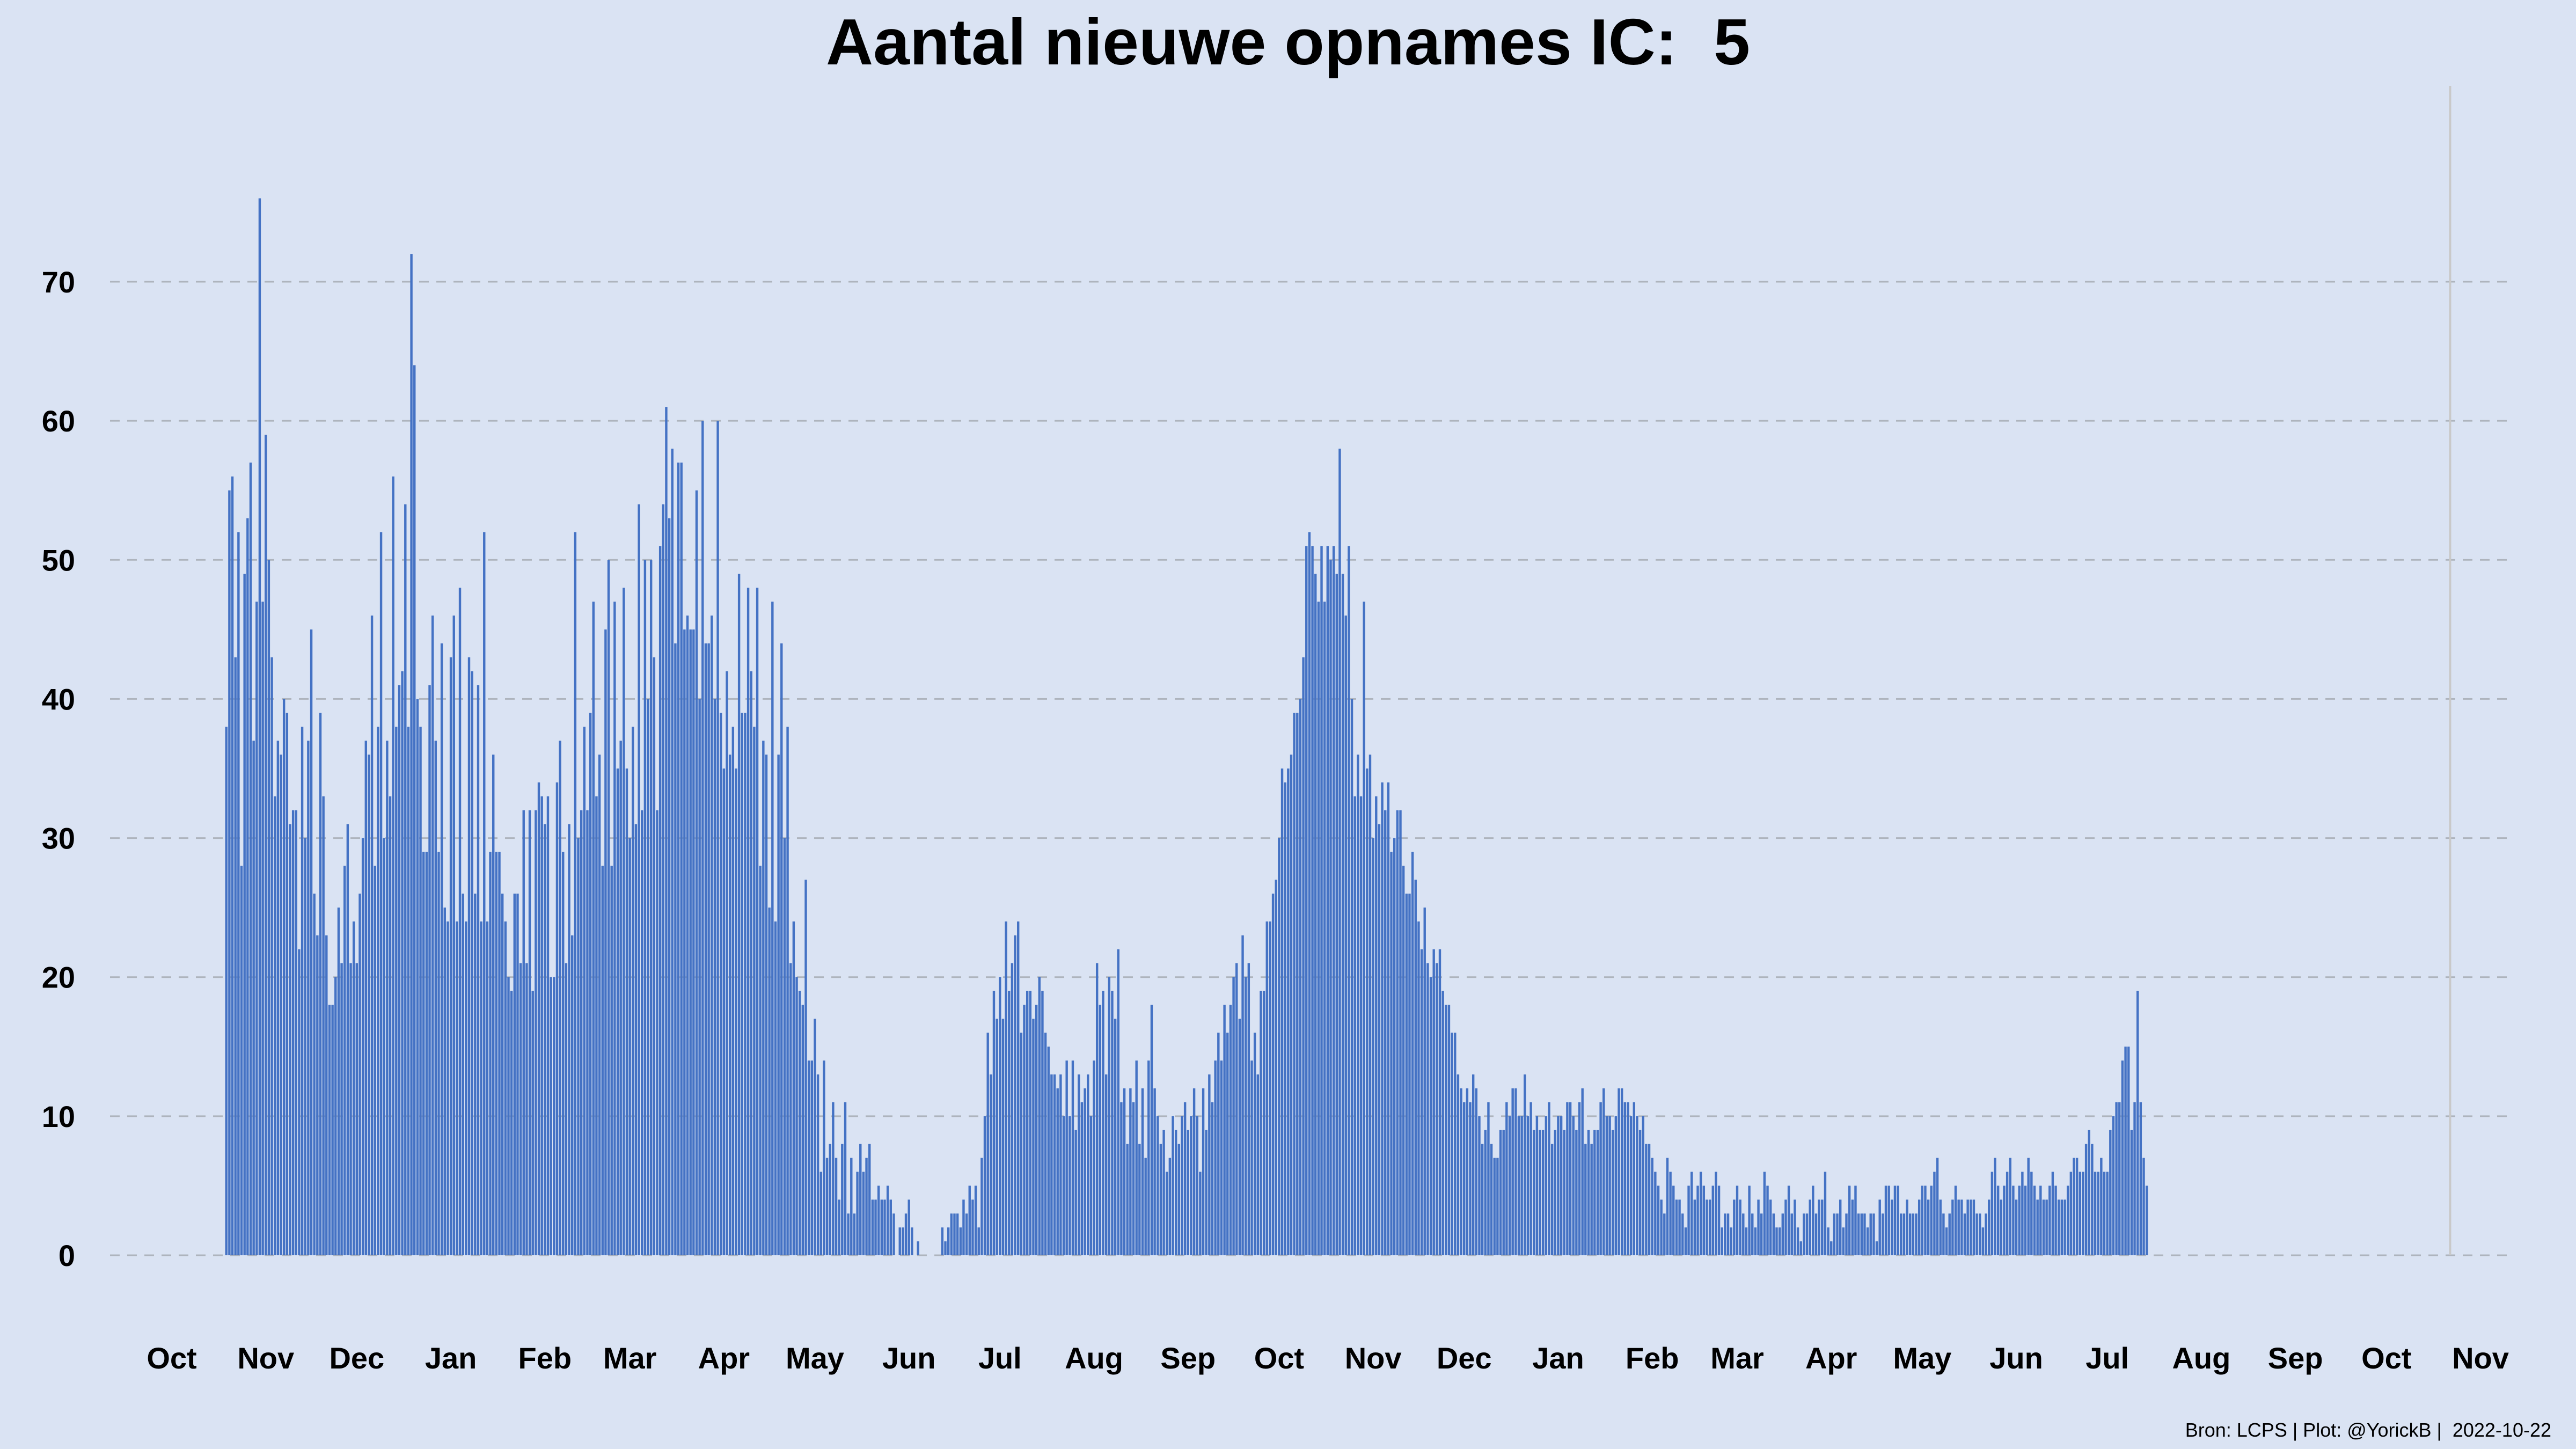 The image size is (2576, 1449). I want to click on x-tick-label: Feb, so click(1652, 1358).